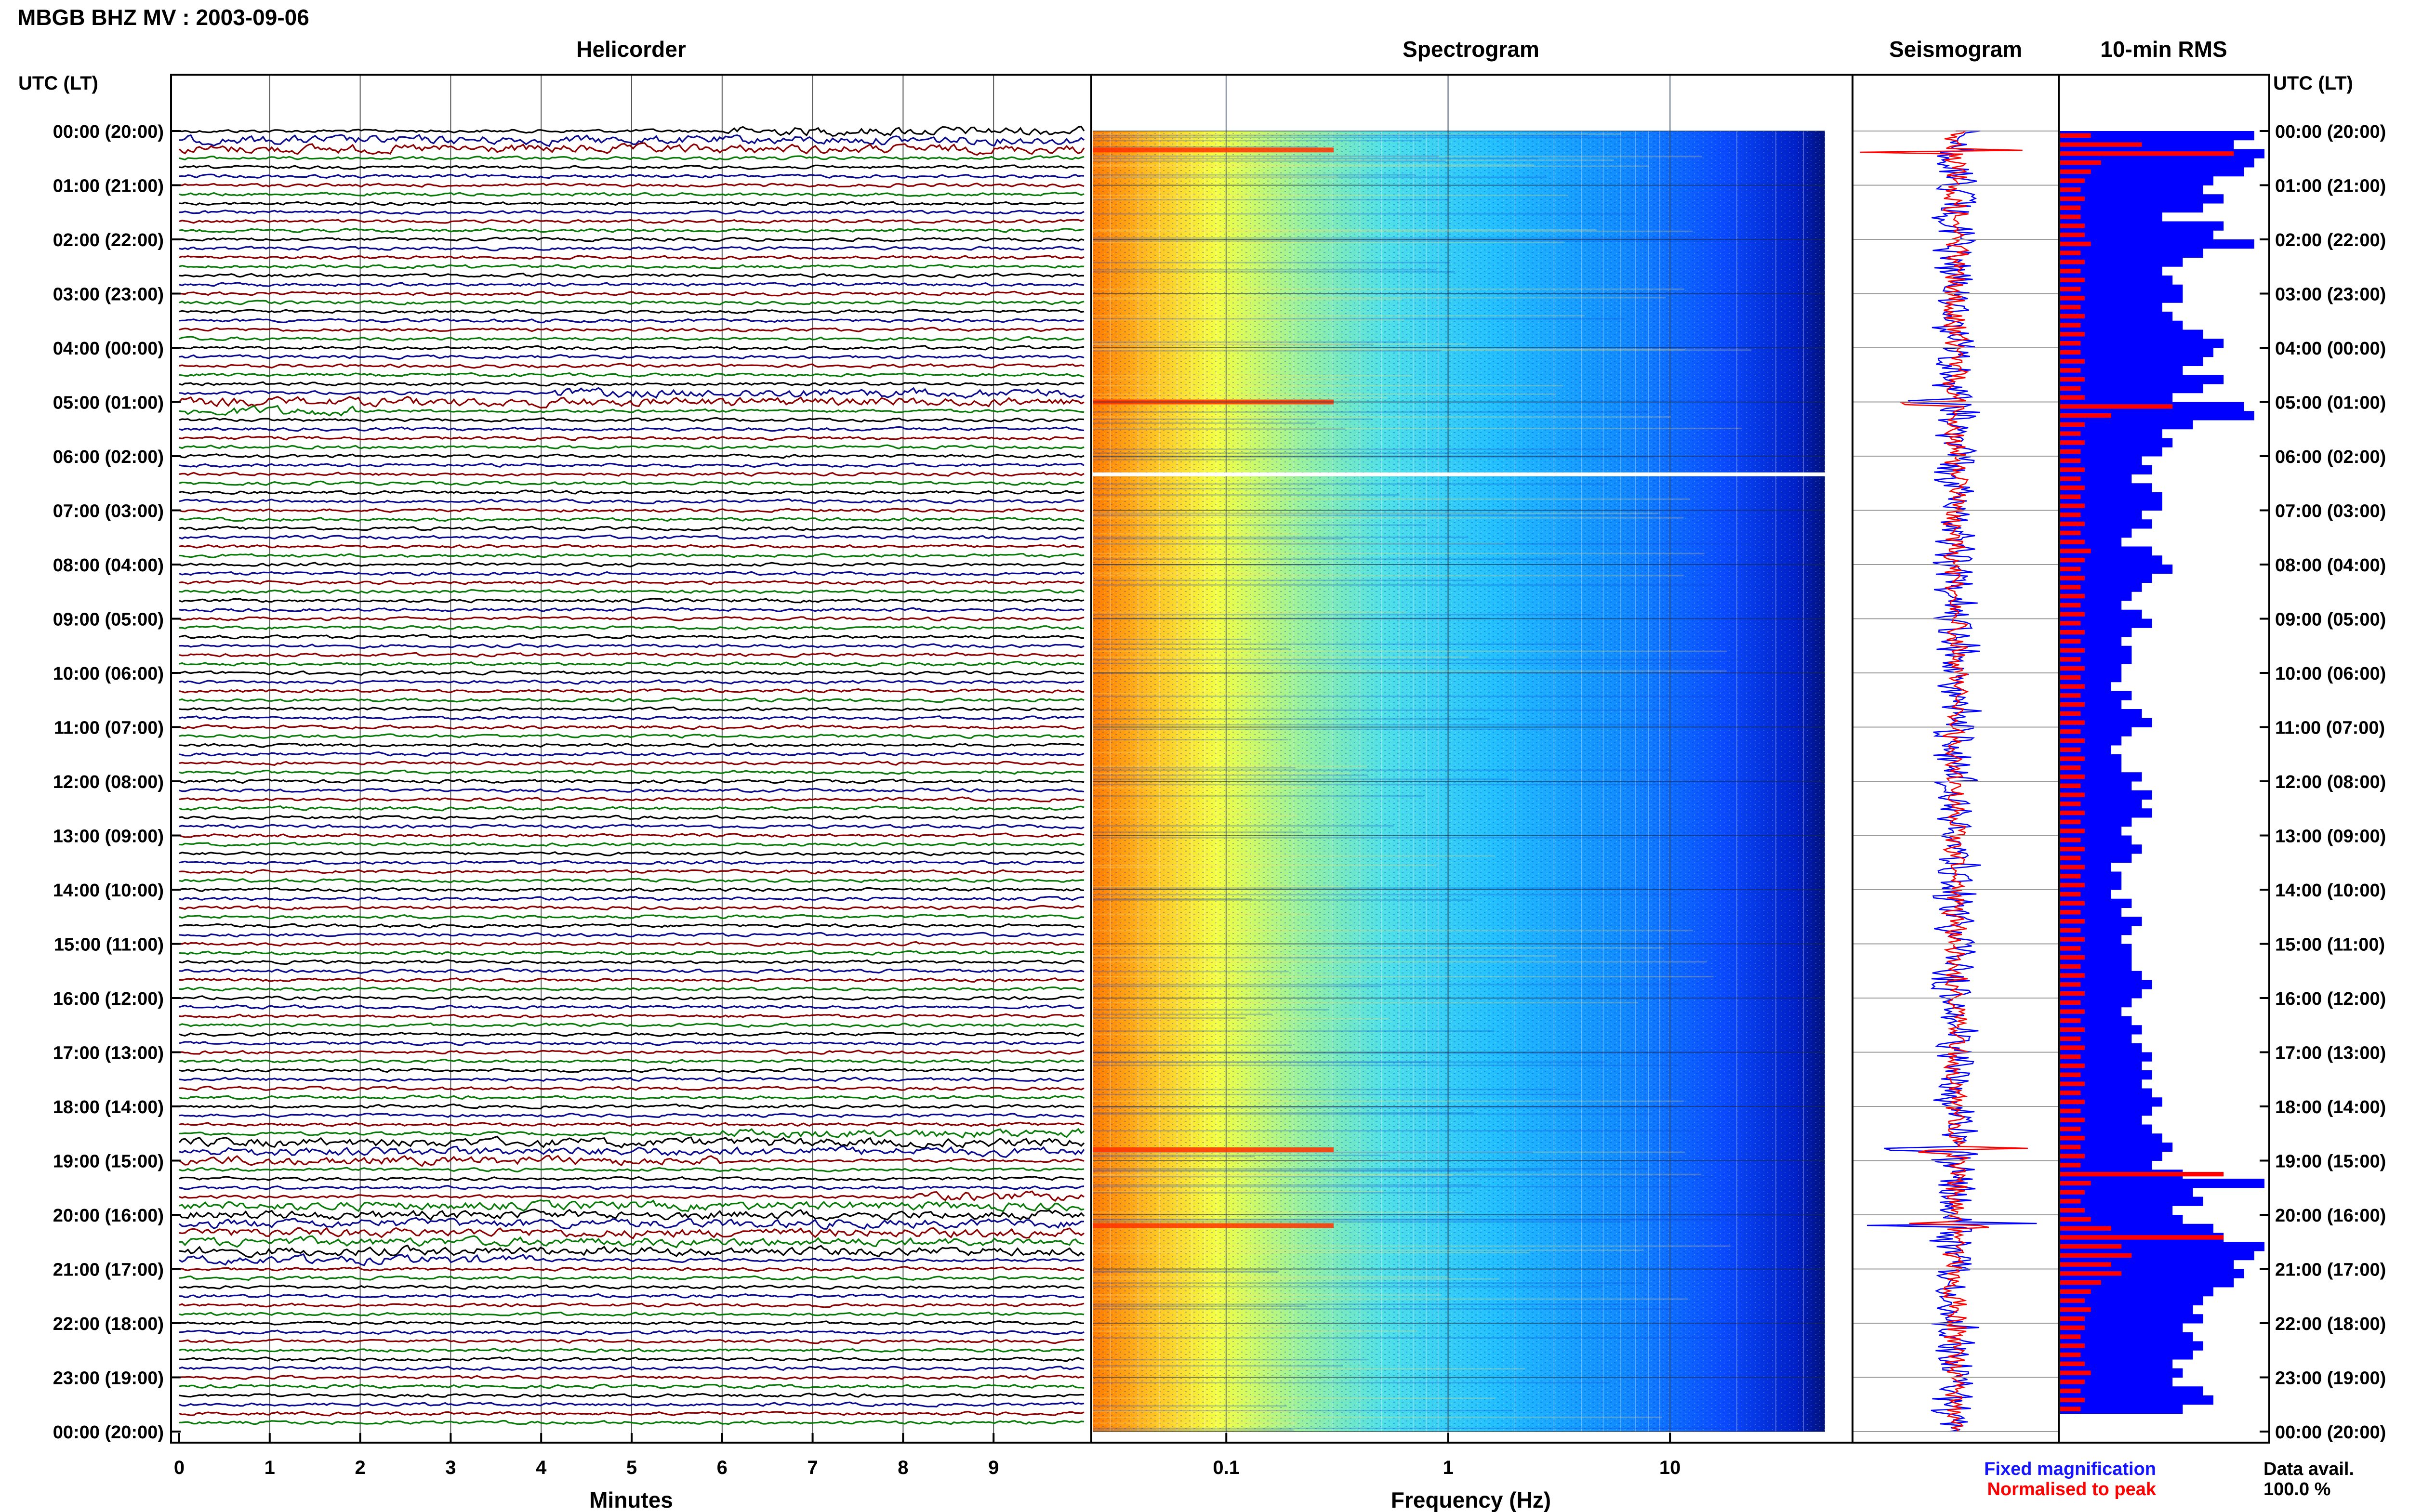  What do you see at coordinates (2330, 782) in the screenshot?
I see `time-tick-label-right: 12:00 (08:00)` at bounding box center [2330, 782].